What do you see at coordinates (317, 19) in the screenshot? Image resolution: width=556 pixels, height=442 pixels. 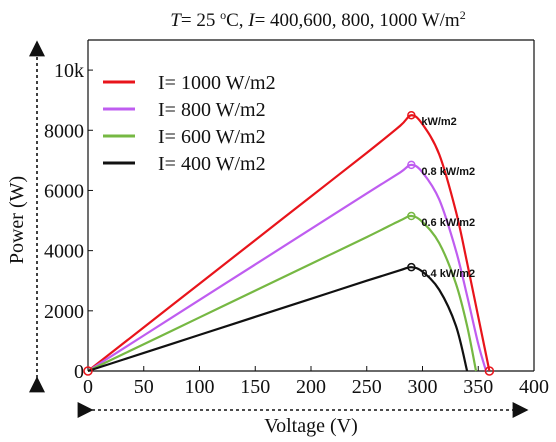 I see `chart-title: T= 25 oC, I= 400,600, 800, 1000 W/m2` at bounding box center [317, 19].